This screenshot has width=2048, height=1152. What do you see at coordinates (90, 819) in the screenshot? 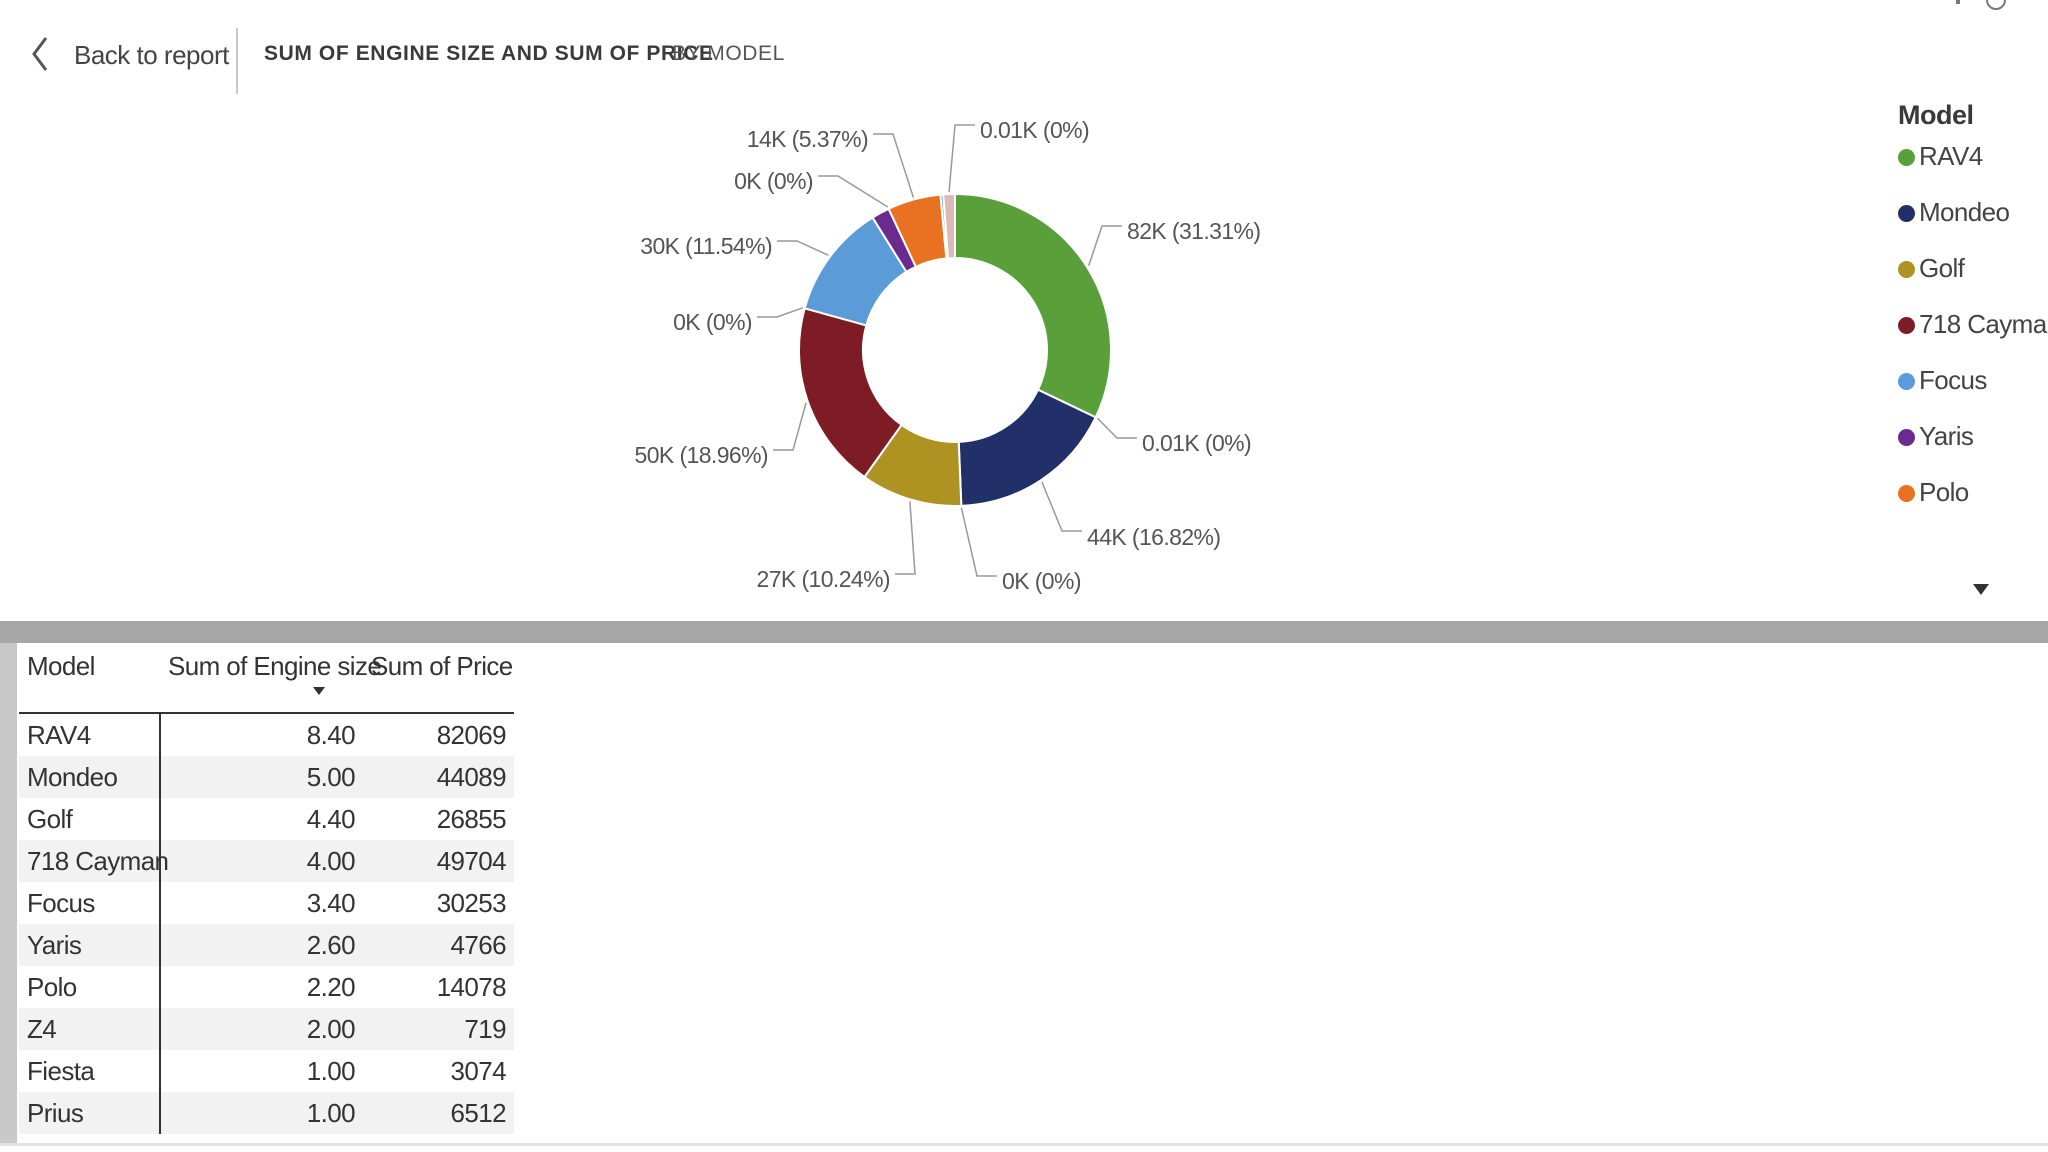
I see `cell-model: Golf` at bounding box center [90, 819].